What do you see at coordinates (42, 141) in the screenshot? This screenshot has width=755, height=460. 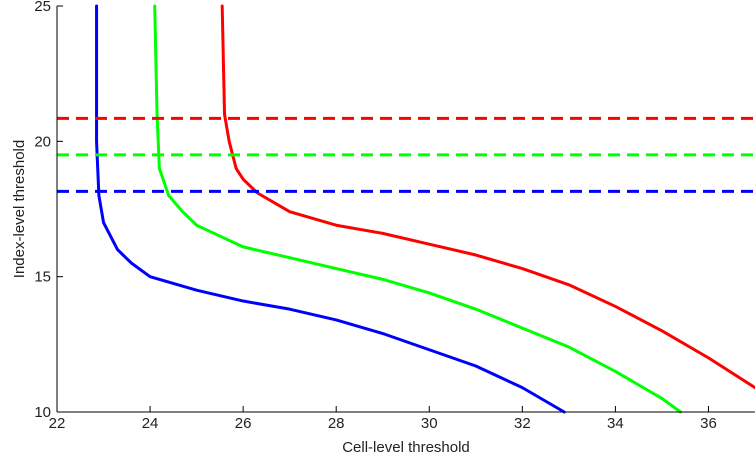 I see `y-tick-label: 20` at bounding box center [42, 141].